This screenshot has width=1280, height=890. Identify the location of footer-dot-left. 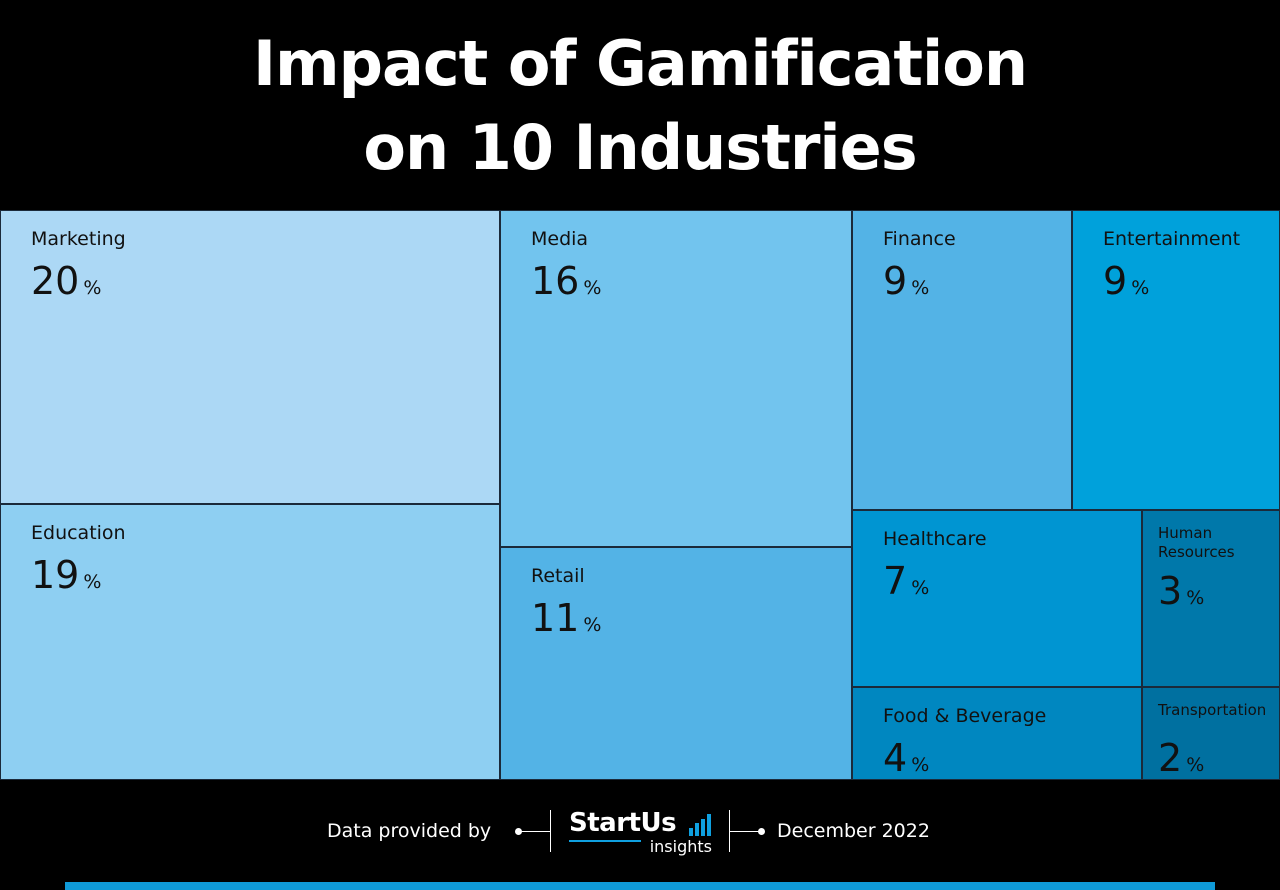
(518, 831).